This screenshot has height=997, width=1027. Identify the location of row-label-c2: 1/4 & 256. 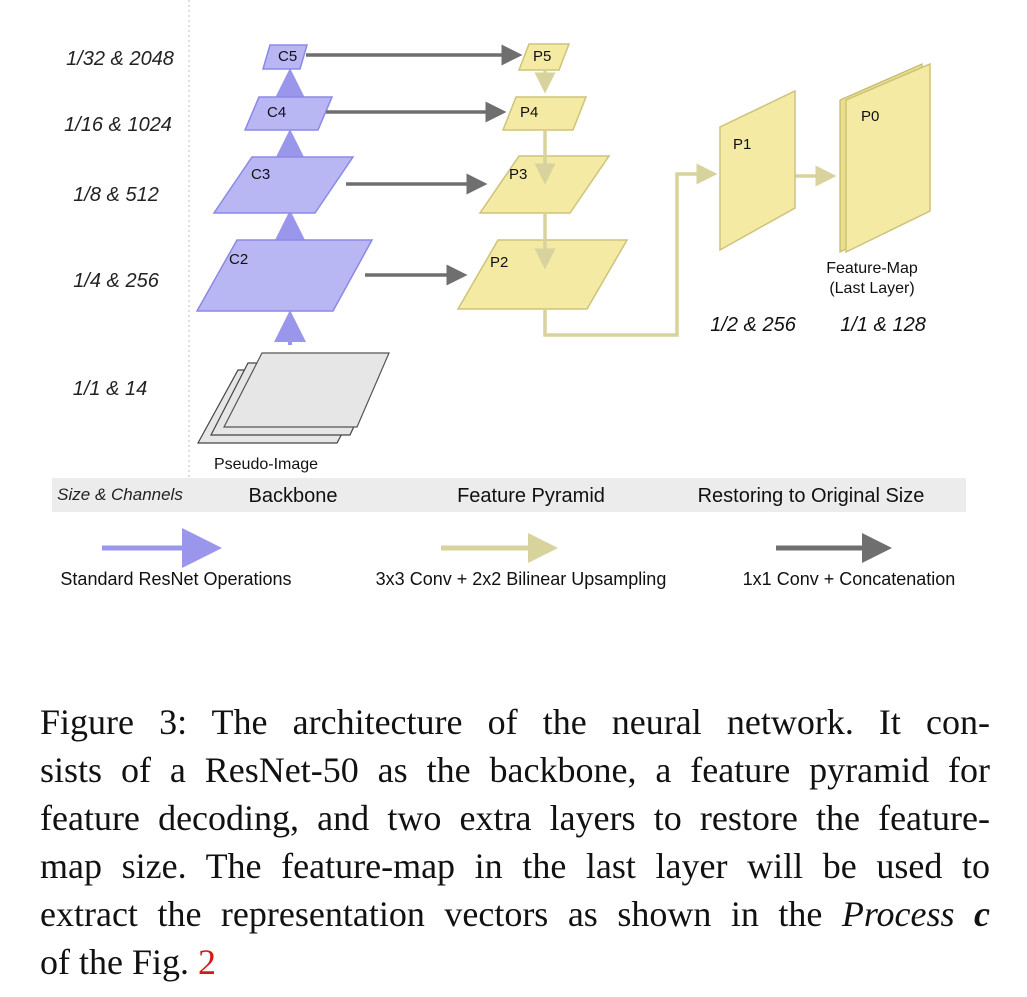
(116, 281).